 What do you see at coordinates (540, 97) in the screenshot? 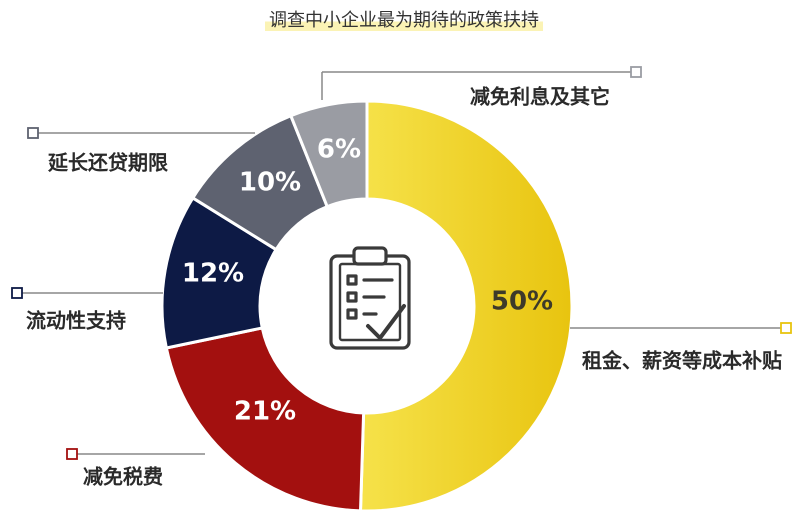
I see `category-label-5: 减免利息及其它` at bounding box center [540, 97].